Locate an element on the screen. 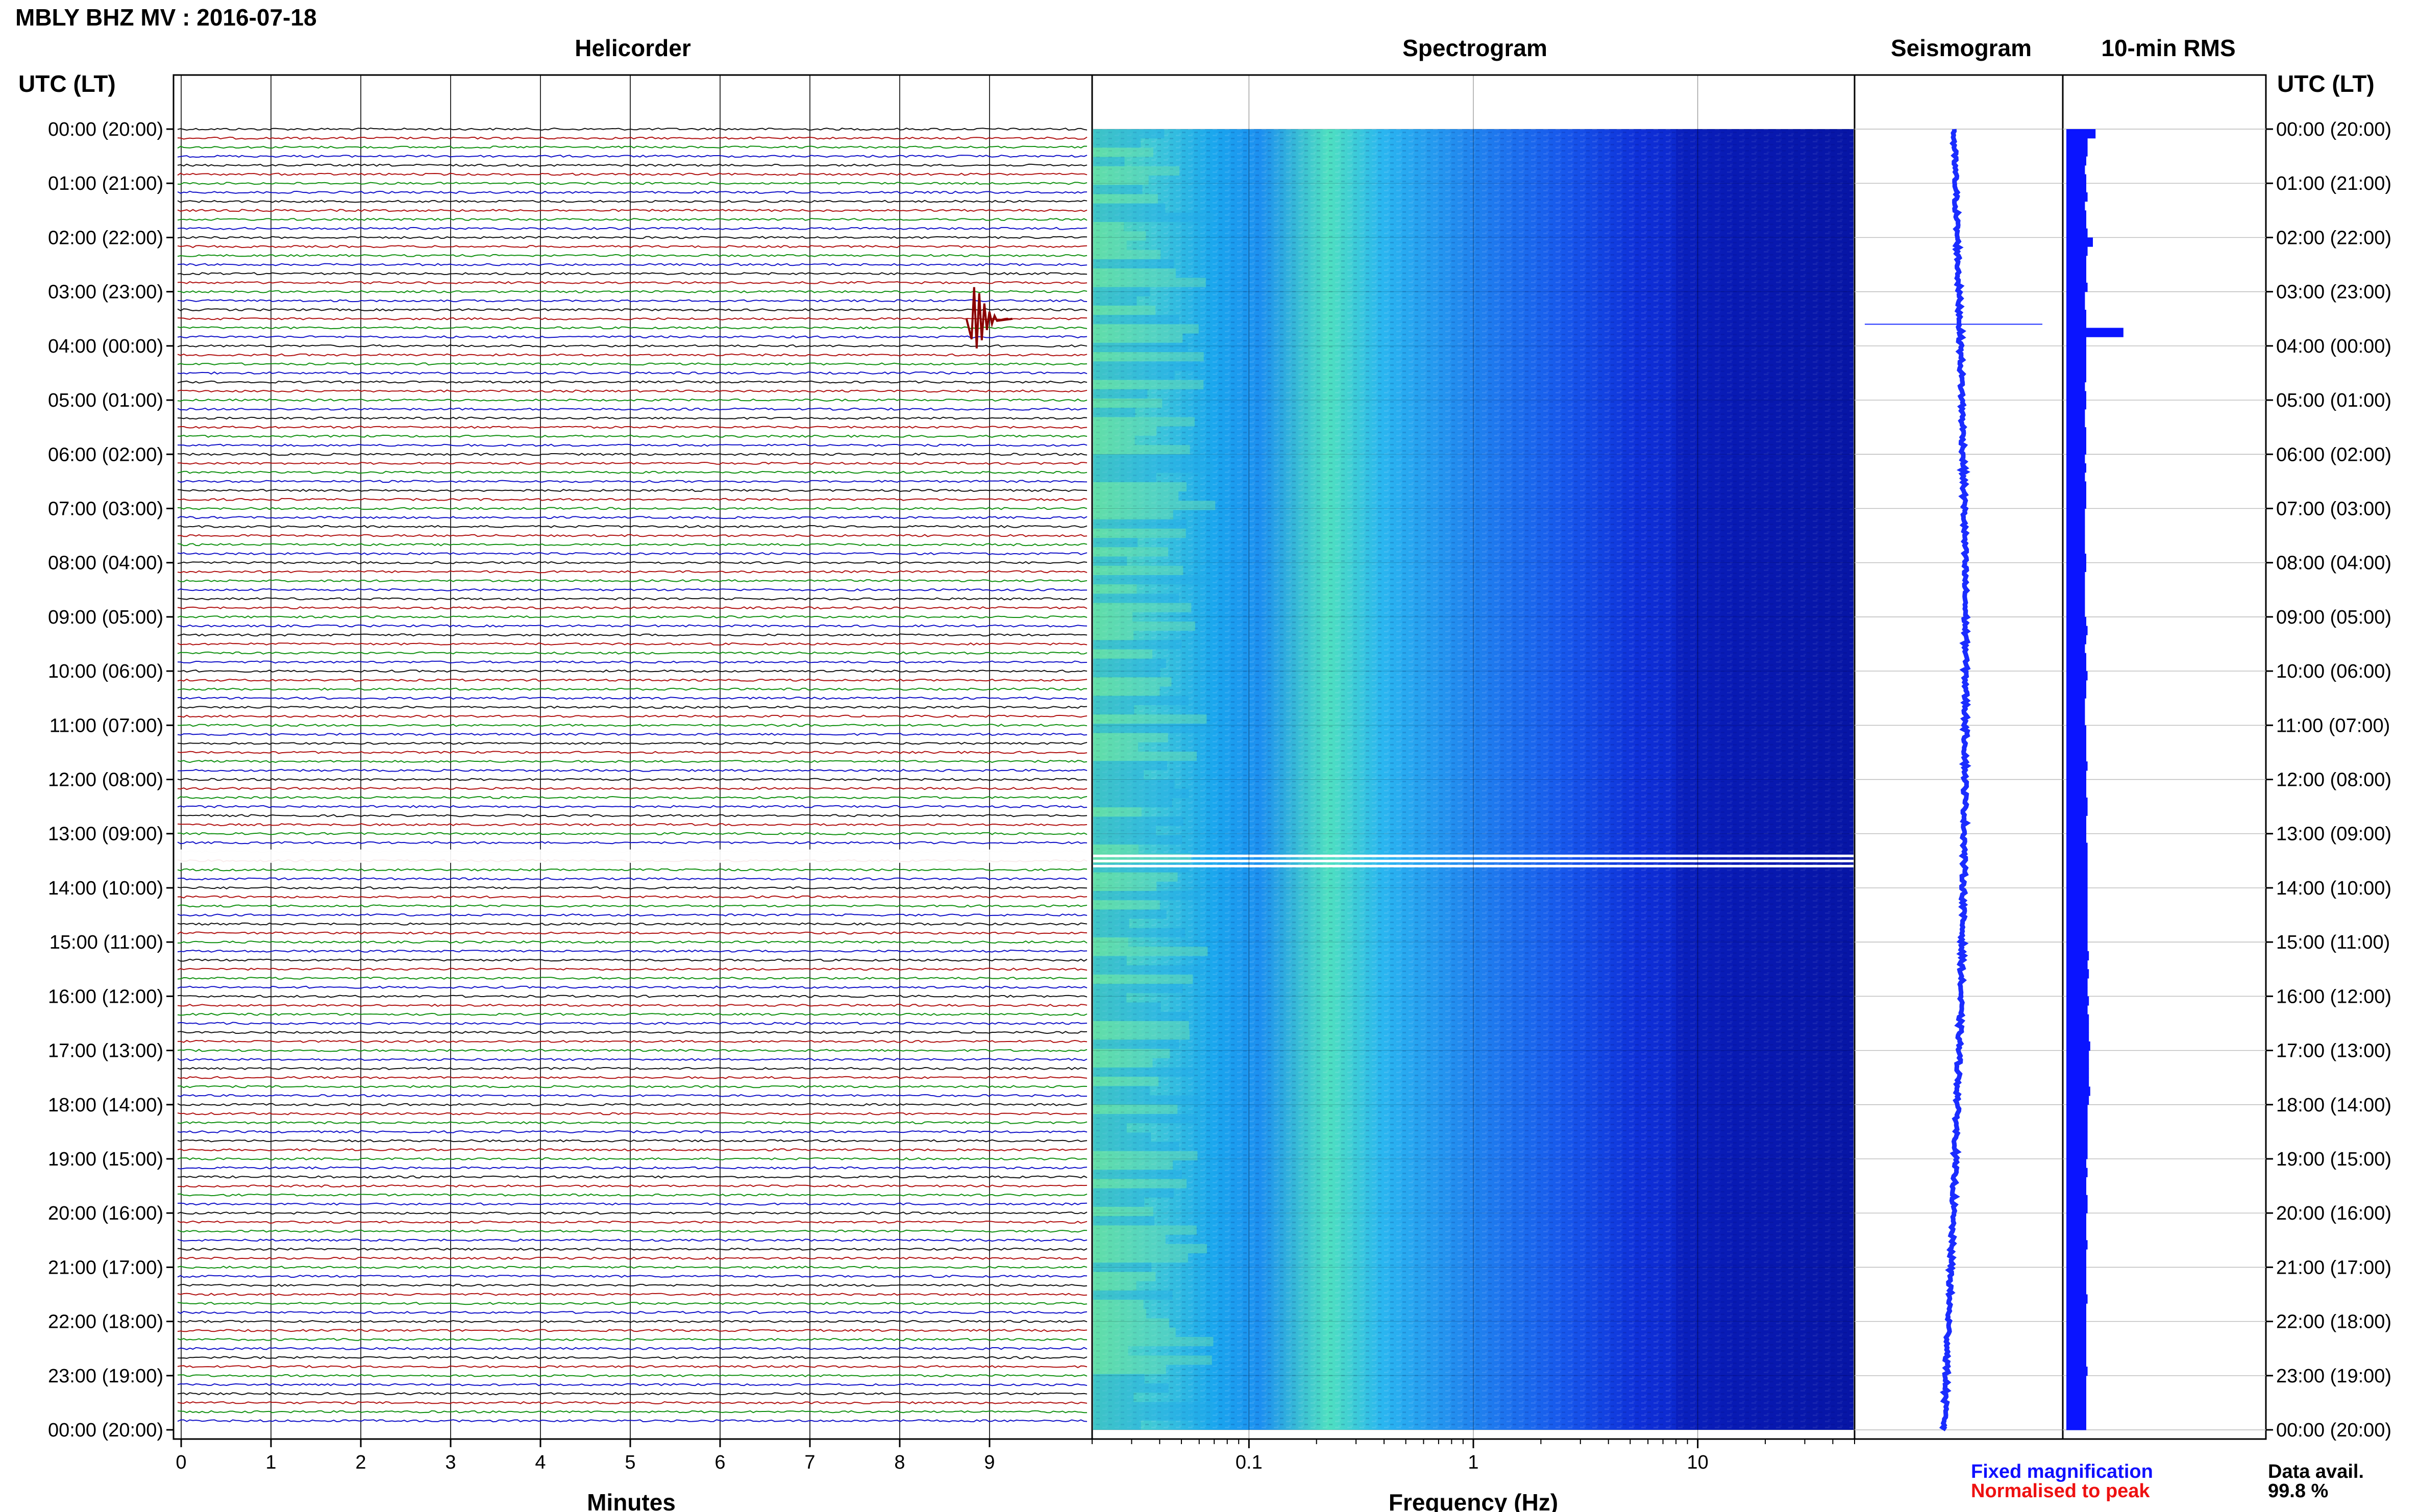 The height and width of the screenshot is (1512, 2419). minute-tick-label: 0 is located at coordinates (181, 1462).